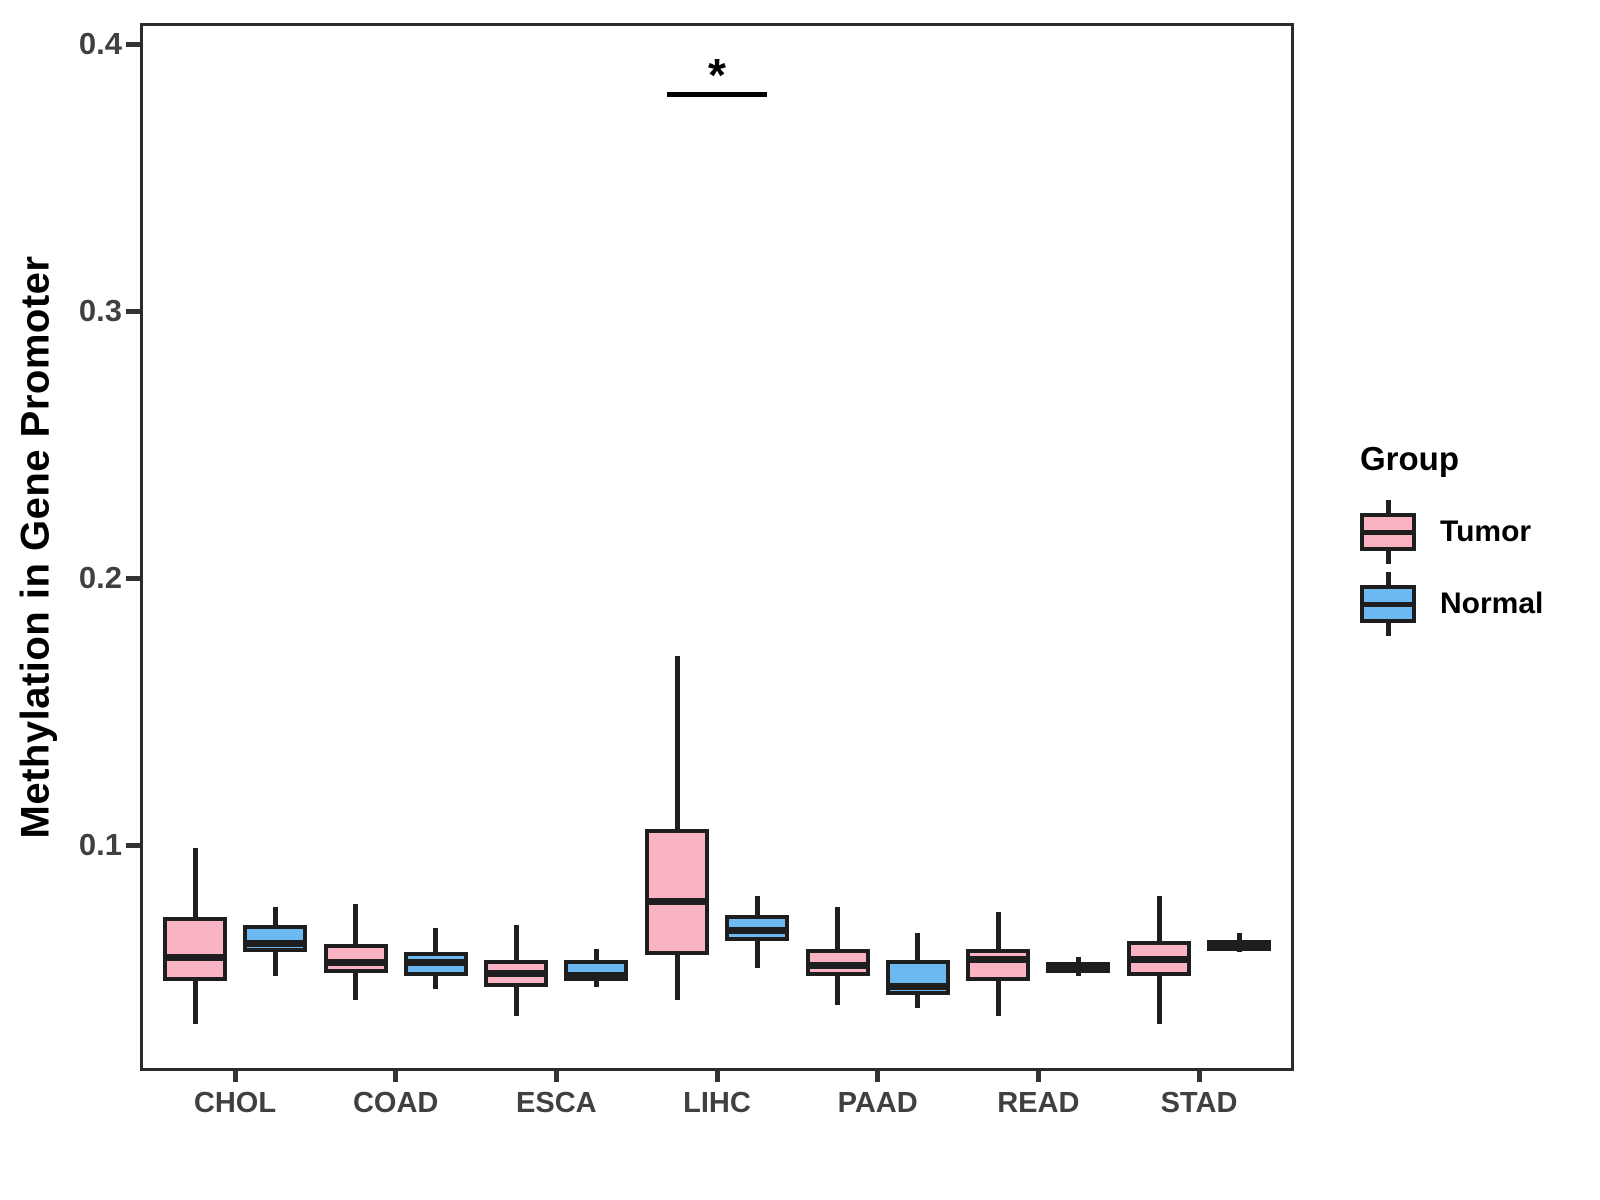 This screenshot has height=1200, width=1600. Describe the element at coordinates (1199, 1103) in the screenshot. I see `x-tick-label-stad: STAD` at that location.